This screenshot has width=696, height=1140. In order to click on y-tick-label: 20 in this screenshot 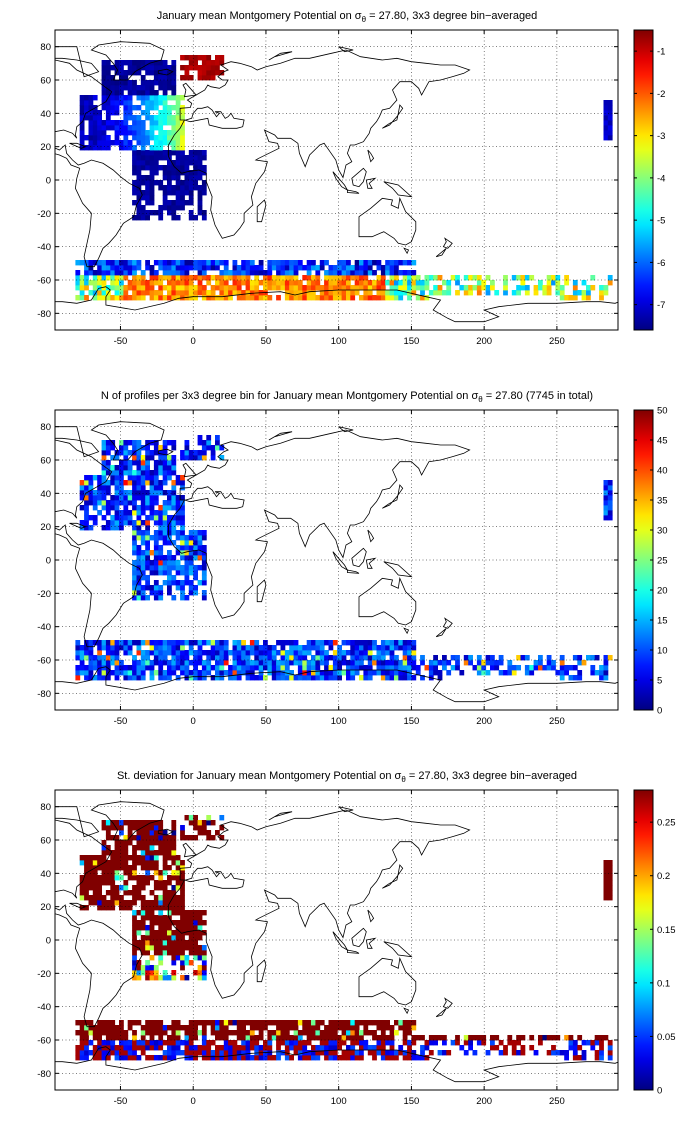, I will do `click(45, 907)`.